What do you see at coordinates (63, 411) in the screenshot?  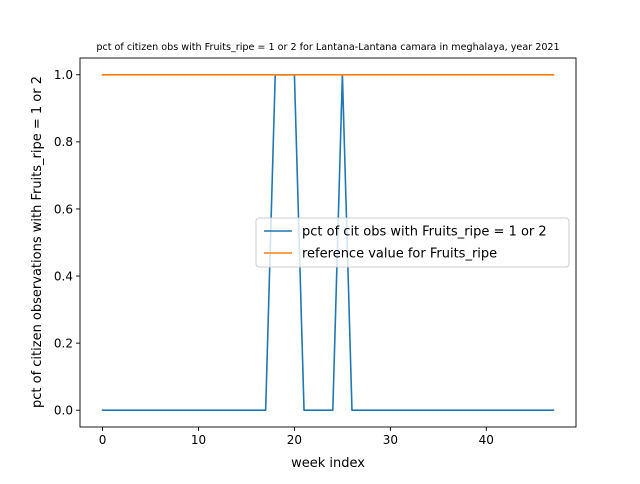 I see `y-tick-label: 0.0` at bounding box center [63, 411].